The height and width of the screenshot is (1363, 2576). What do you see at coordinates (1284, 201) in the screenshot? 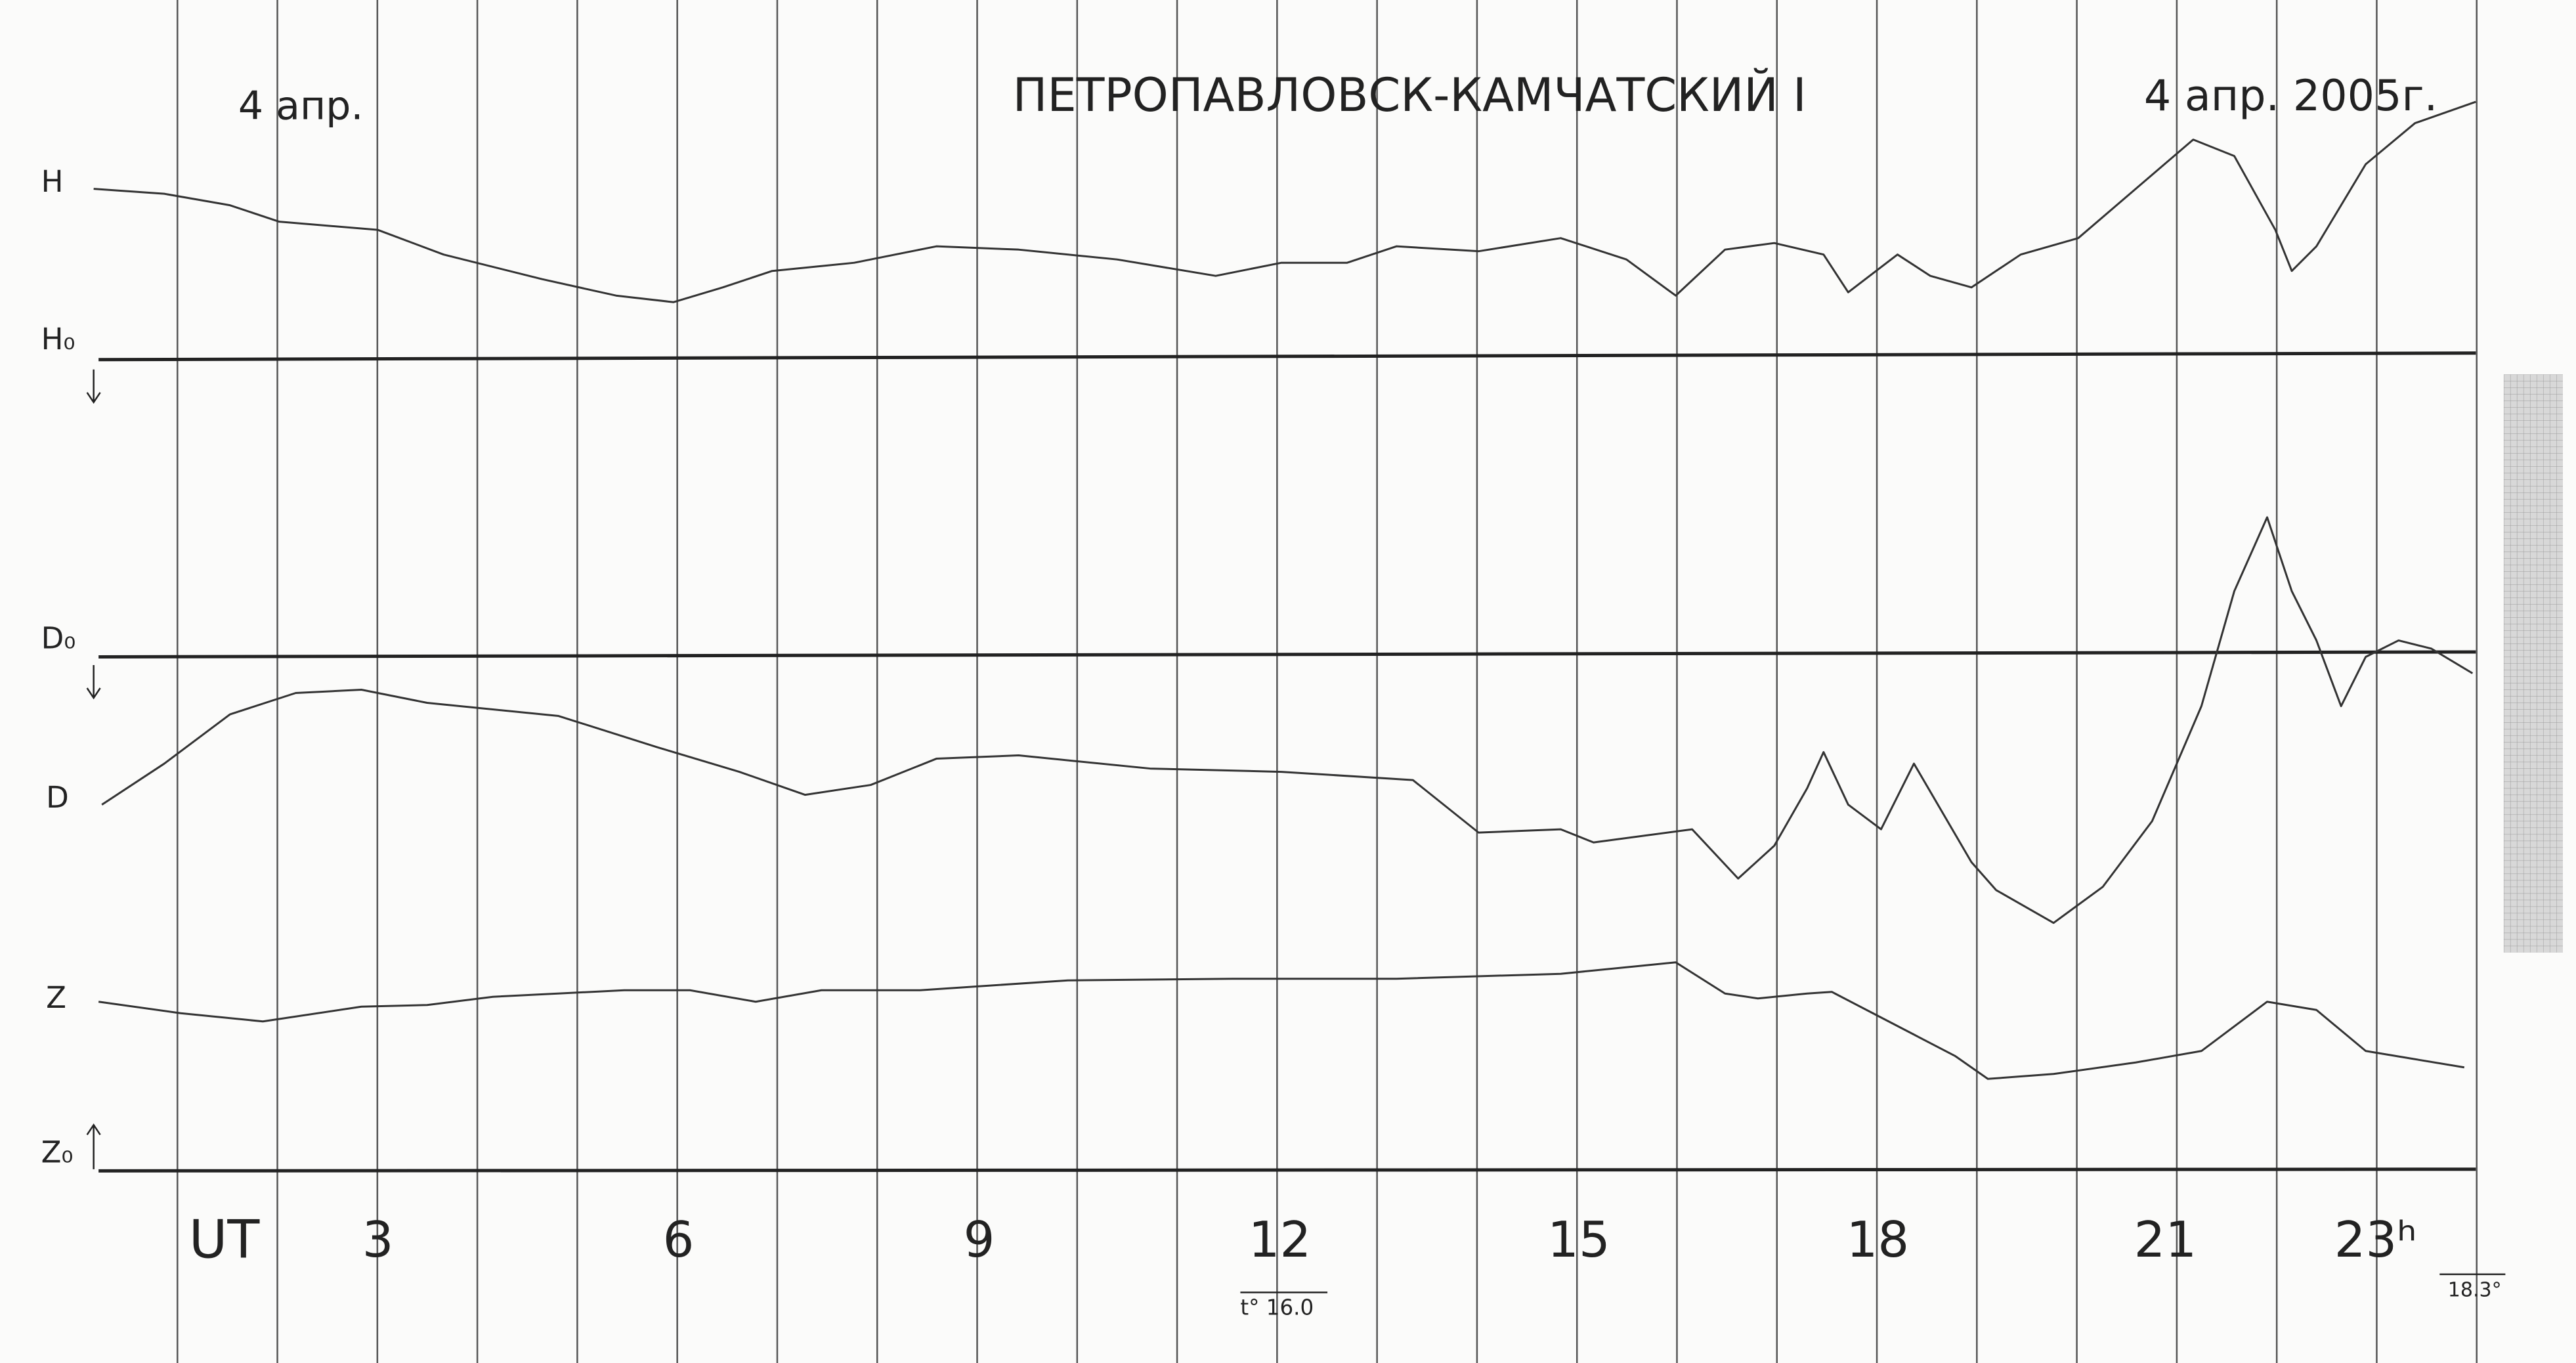
I see `h-trace` at bounding box center [1284, 201].